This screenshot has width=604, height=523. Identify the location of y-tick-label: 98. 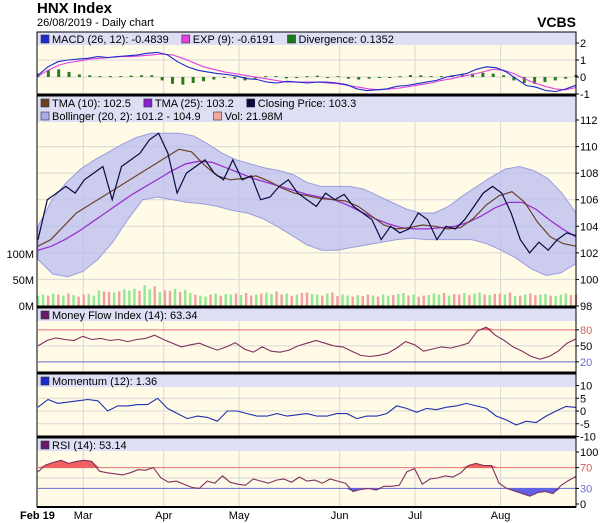
(586, 307).